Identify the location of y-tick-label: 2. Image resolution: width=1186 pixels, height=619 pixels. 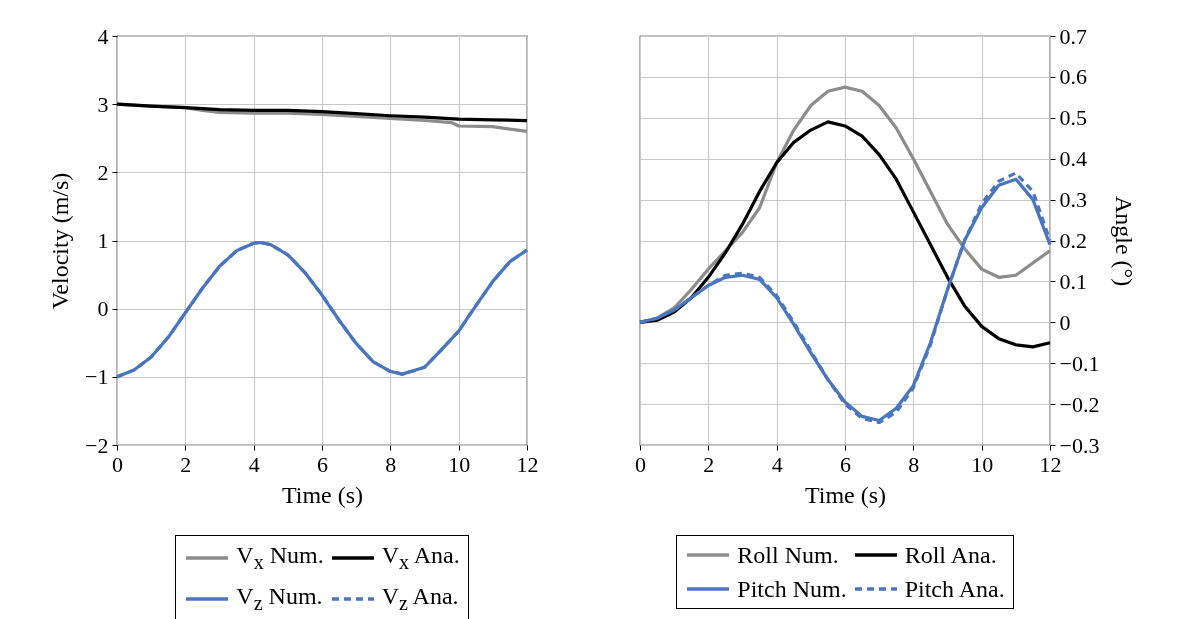
(103, 172).